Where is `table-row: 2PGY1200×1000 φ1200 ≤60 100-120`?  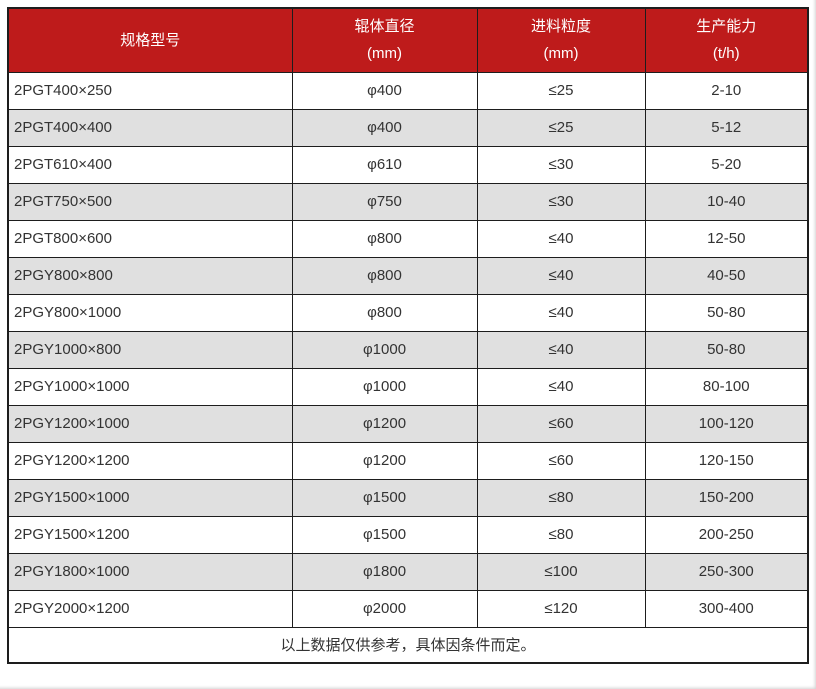 table-row: 2PGY1200×1000 φ1200 ≤60 100-120 is located at coordinates (408, 423).